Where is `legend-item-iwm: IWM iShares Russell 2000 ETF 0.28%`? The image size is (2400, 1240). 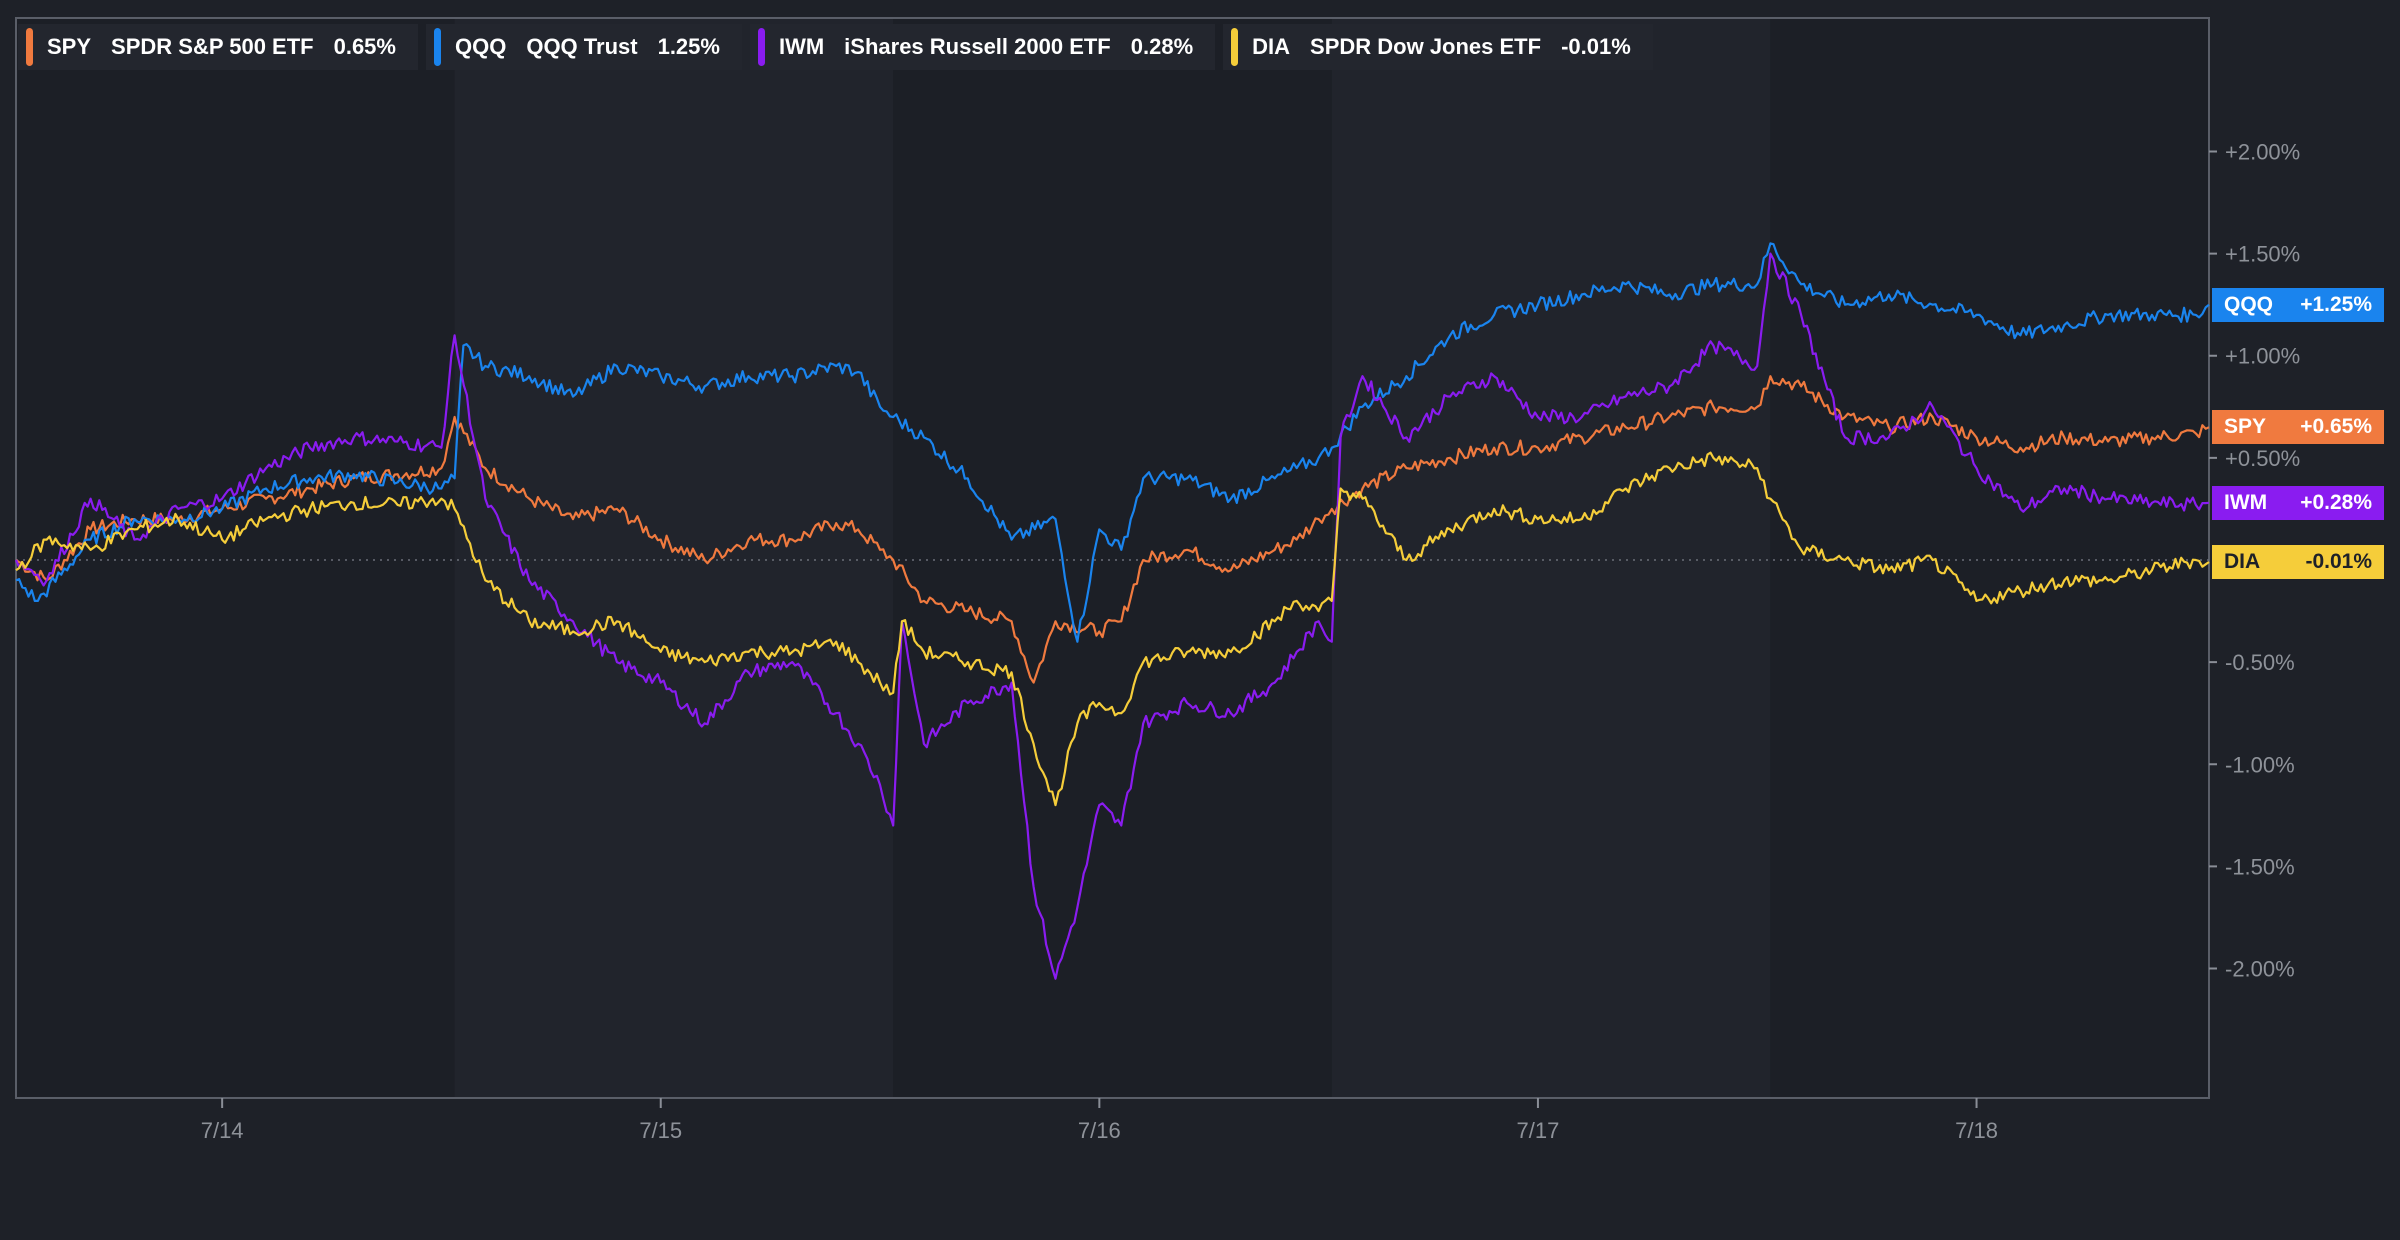 legend-item-iwm: IWM iShares Russell 2000 ETF 0.28% is located at coordinates (982, 47).